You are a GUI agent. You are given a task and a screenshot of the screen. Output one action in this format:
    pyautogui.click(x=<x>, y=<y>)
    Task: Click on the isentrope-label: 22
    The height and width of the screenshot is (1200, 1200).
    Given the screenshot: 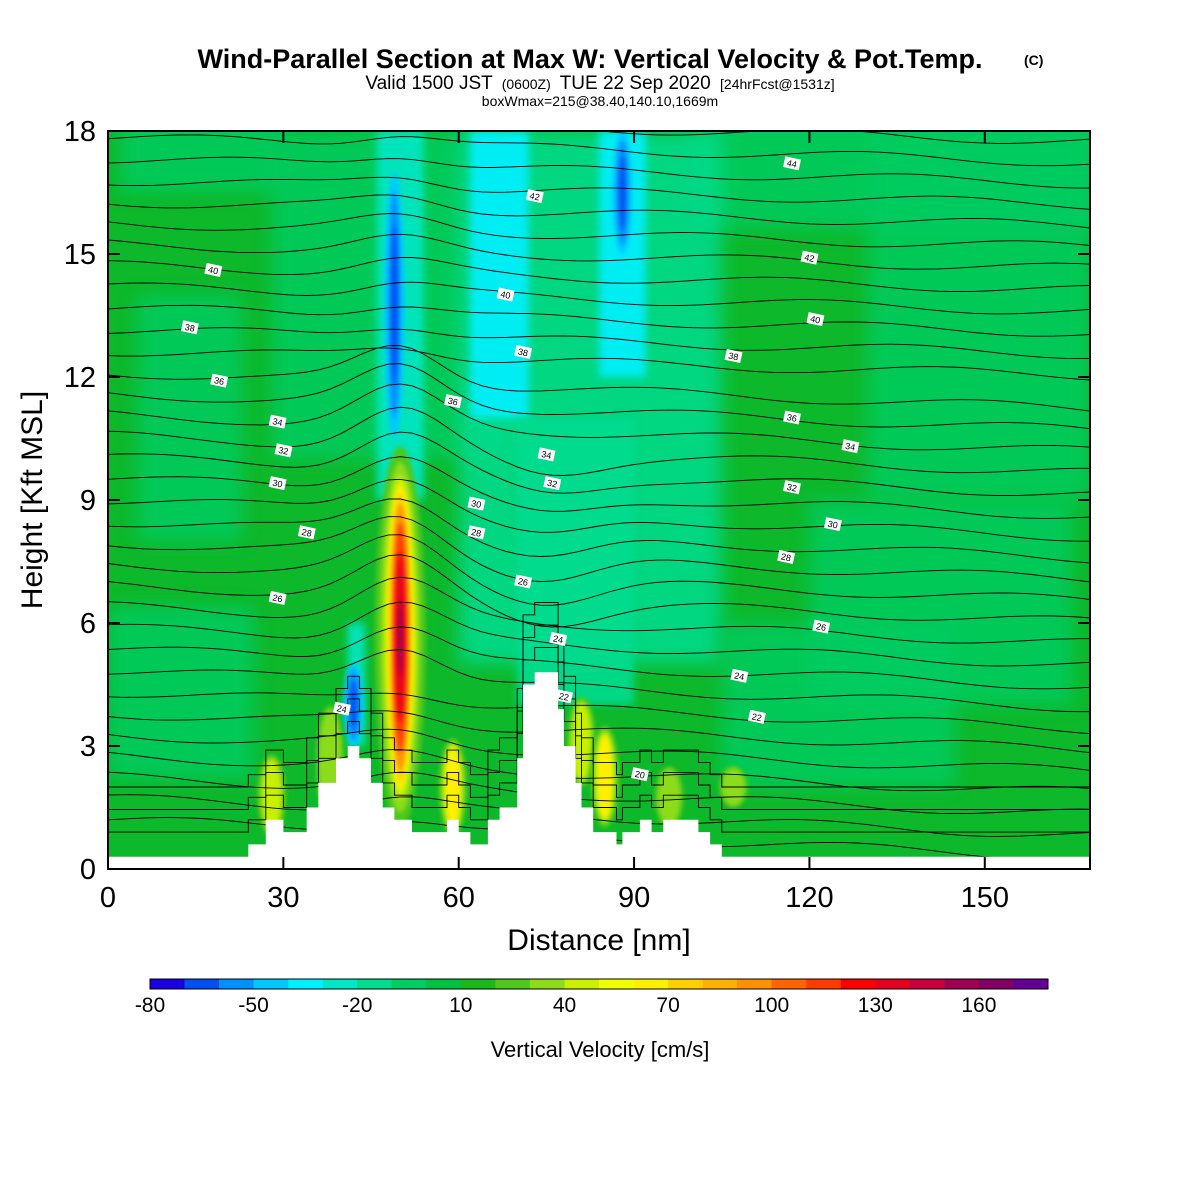 What is the action you would take?
    pyautogui.click(x=756, y=716)
    